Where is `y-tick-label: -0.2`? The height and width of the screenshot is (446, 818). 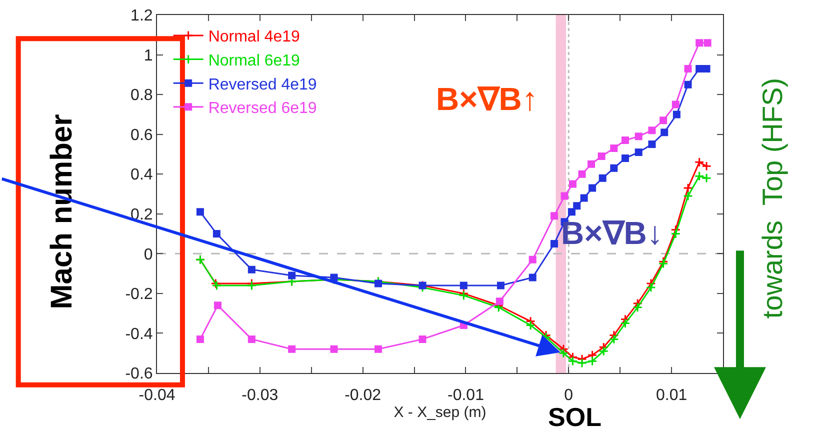 y-tick-label: -0.2 is located at coordinates (139, 295).